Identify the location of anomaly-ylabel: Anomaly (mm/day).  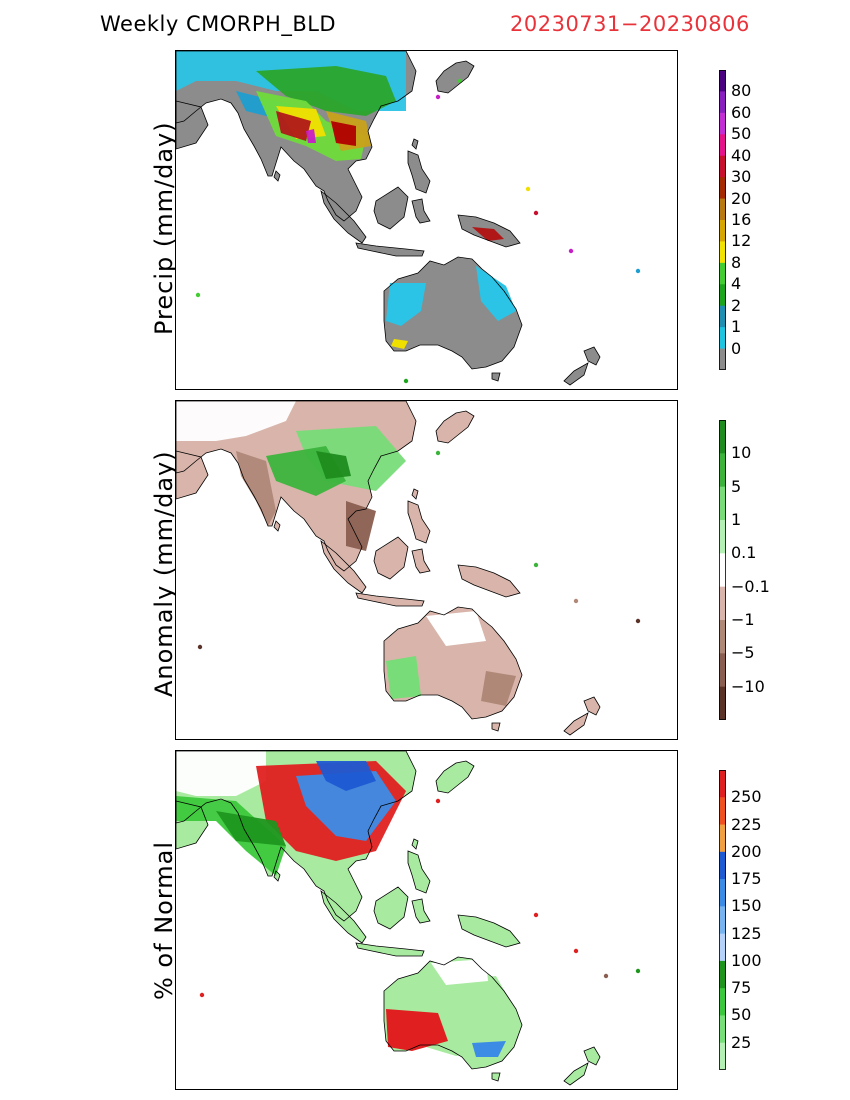
(164, 573).